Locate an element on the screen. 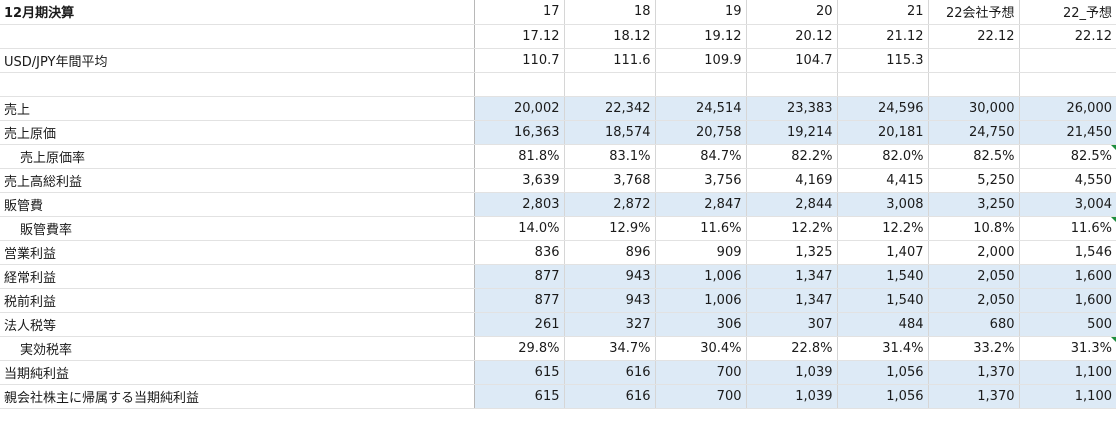 The width and height of the screenshot is (1116, 430). cell-value: 82.5% is located at coordinates (974, 156).